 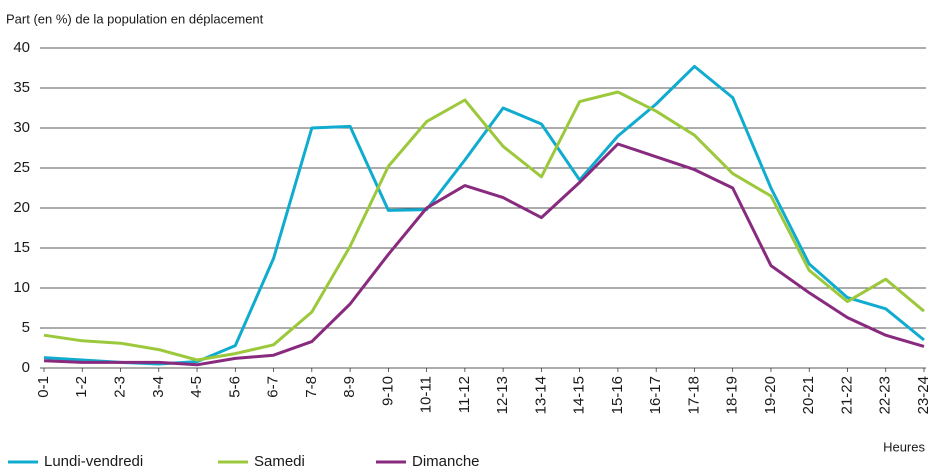 What do you see at coordinates (693, 395) in the screenshot?
I see `x-tick-label: 17-18` at bounding box center [693, 395].